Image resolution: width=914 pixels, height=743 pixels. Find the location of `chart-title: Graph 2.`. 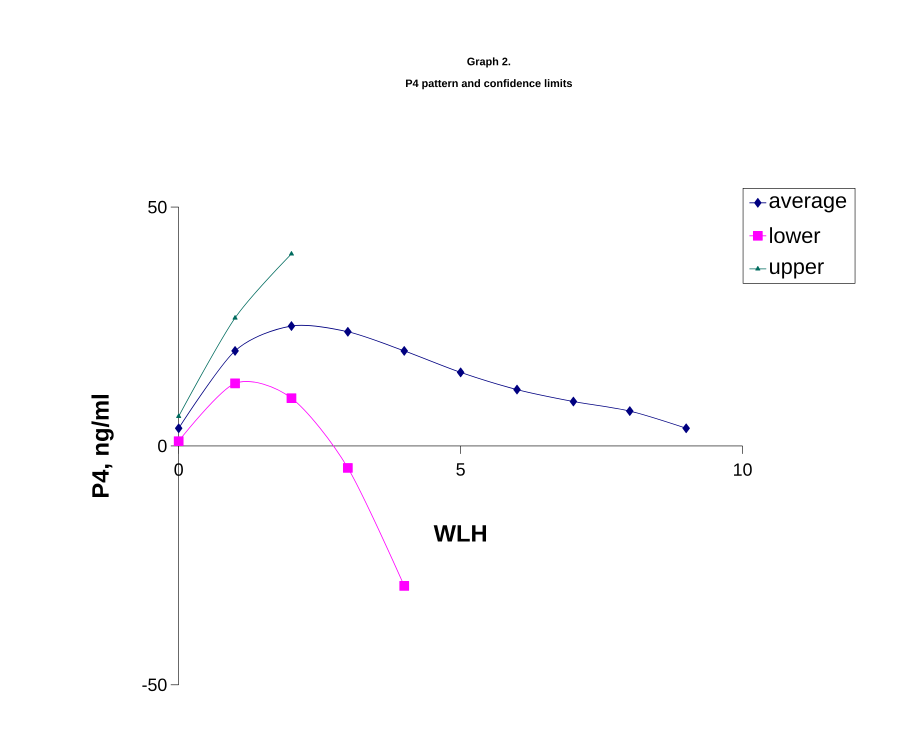

chart-title: Graph 2. is located at coordinates (488, 62).